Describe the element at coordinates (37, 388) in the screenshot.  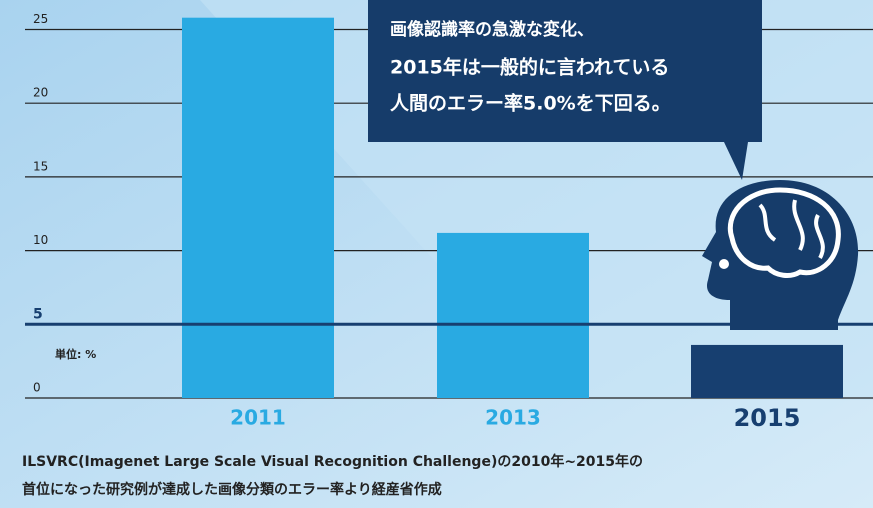
I see `y-tick-label: 0` at that location.